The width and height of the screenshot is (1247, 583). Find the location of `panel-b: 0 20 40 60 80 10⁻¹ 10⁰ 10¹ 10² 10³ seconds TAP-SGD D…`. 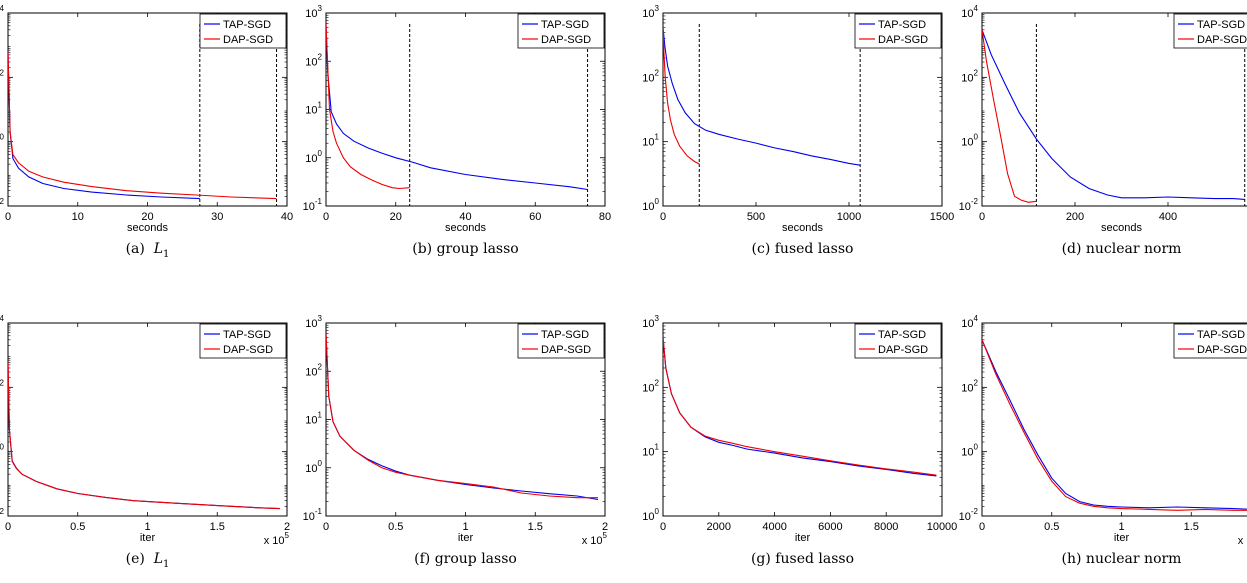

panel-b: 0 20 40 60 80 10⁻¹ 10⁰ 10¹ 10² 10³ seconds TAP-SGD D… is located at coordinates (457, 130).